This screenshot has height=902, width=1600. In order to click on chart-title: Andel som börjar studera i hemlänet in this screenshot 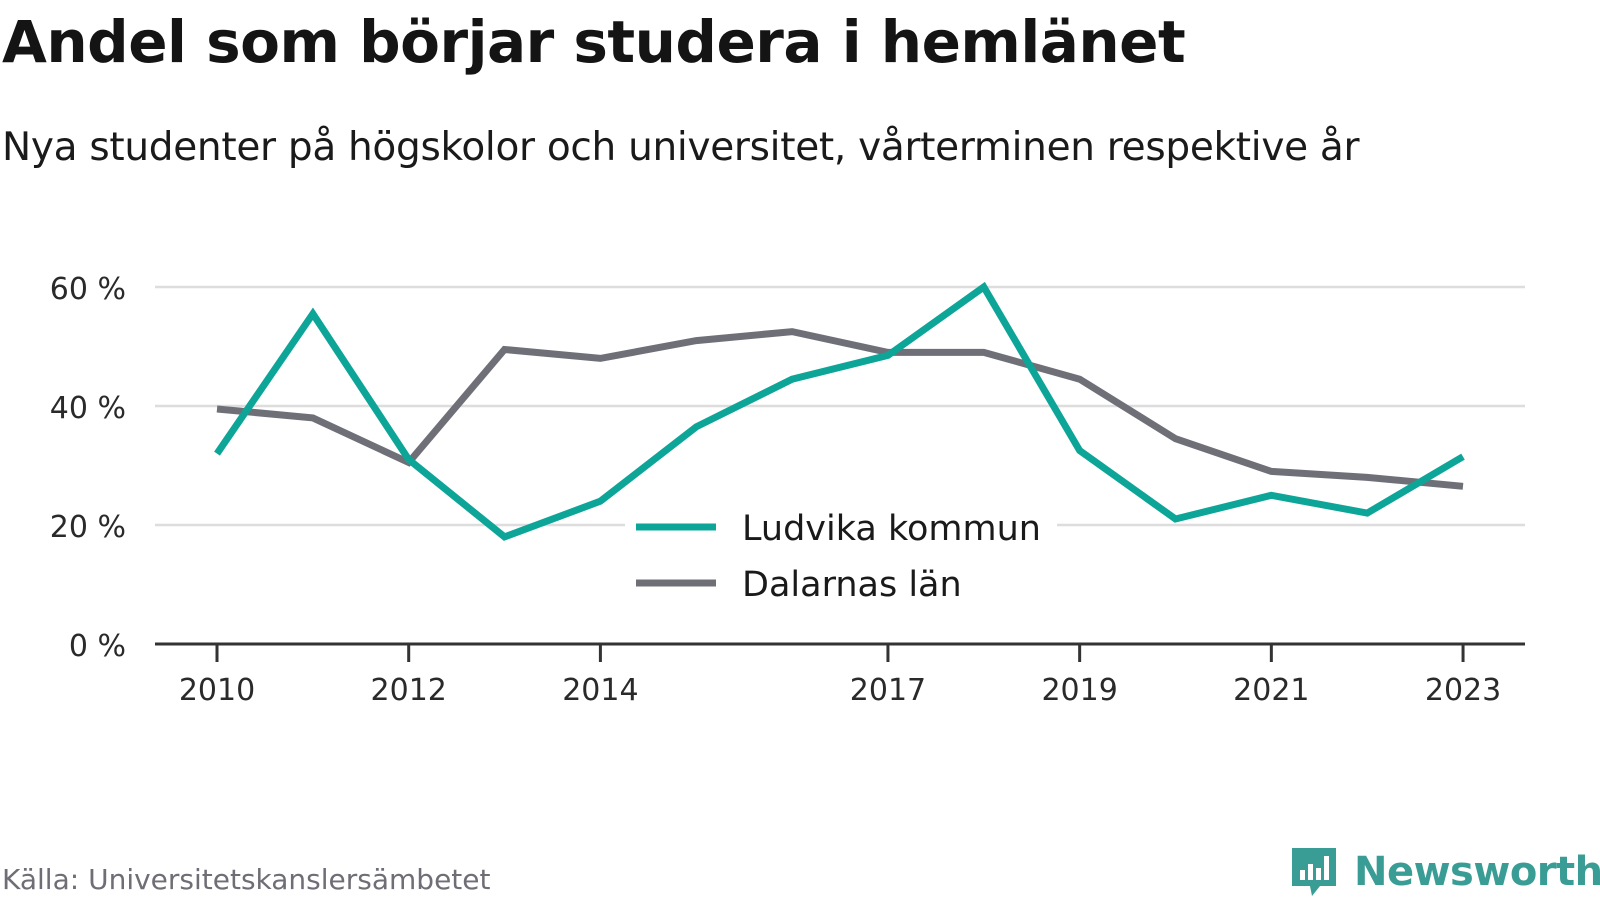, I will do `click(594, 42)`.